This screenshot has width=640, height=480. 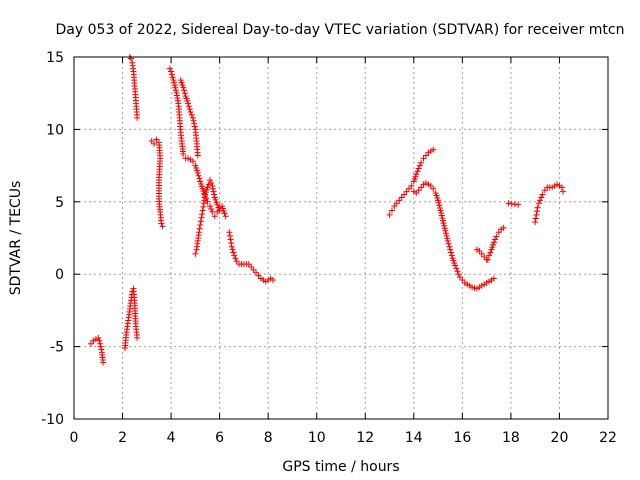 I want to click on x-tick-label: 16, so click(x=462, y=438).